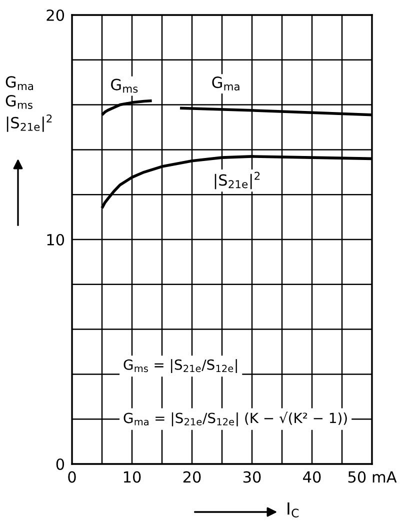 This screenshot has height=525, width=411. I want to click on x-tick-label: 20, so click(192, 477).